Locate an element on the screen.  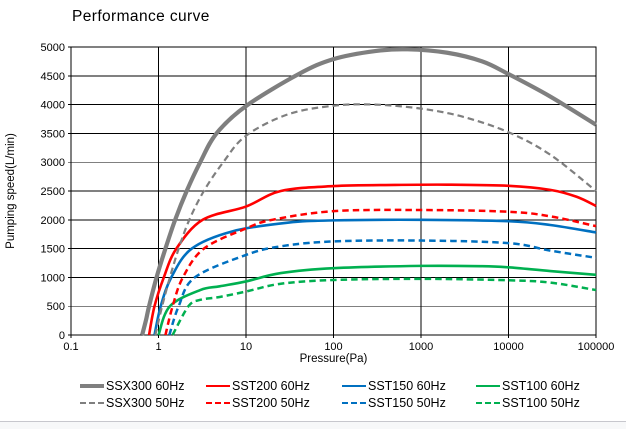
legend-label: SST100 50Hz is located at coordinates (541, 402).